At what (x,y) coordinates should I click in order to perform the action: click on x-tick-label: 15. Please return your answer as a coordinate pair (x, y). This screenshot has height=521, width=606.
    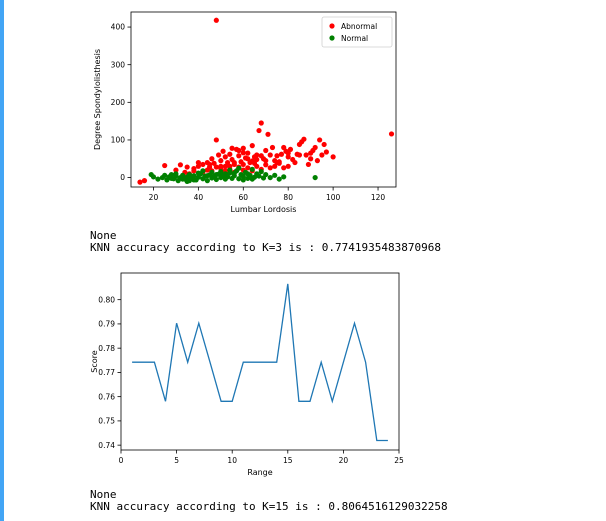
    Looking at the image, I should click on (288, 460).